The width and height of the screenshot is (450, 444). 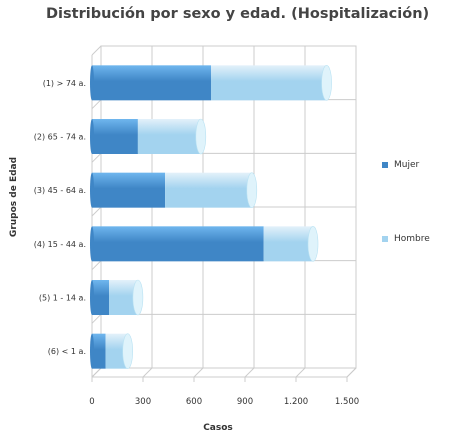 I want to click on x-tick-label: 900, so click(x=245, y=402).